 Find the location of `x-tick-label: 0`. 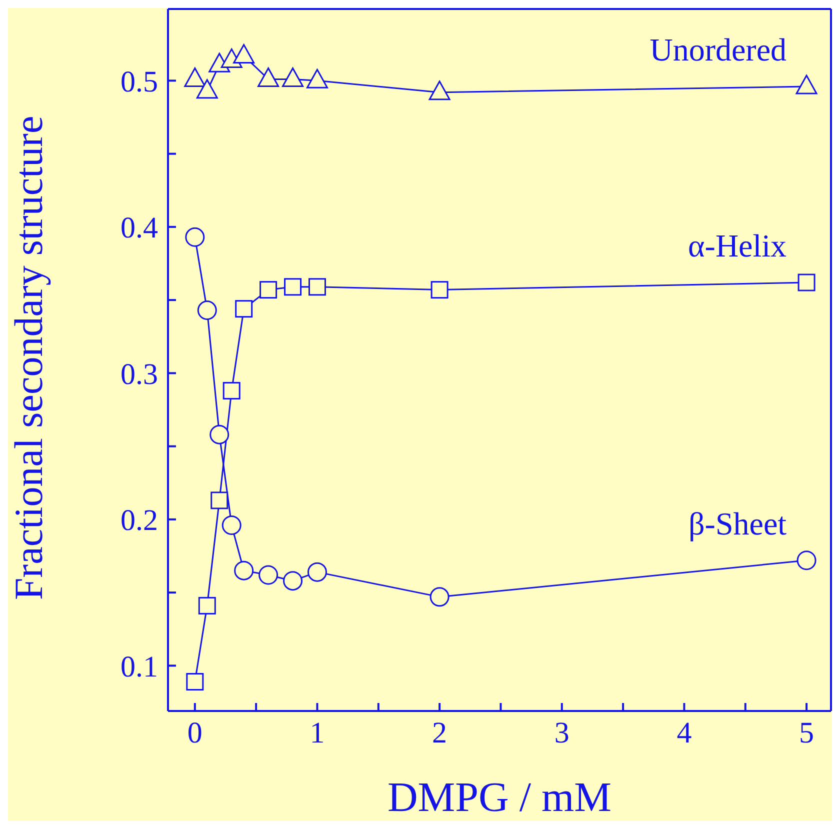

x-tick-label: 0 is located at coordinates (194, 733).